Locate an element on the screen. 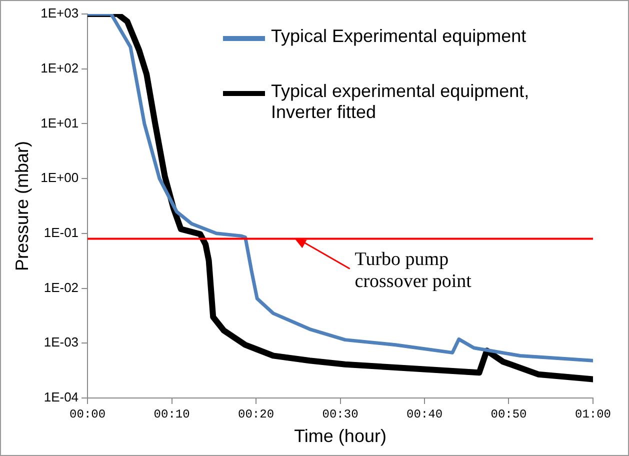 This screenshot has width=629, height=456. y-tick-label: 1E+03 is located at coordinates (59, 13).